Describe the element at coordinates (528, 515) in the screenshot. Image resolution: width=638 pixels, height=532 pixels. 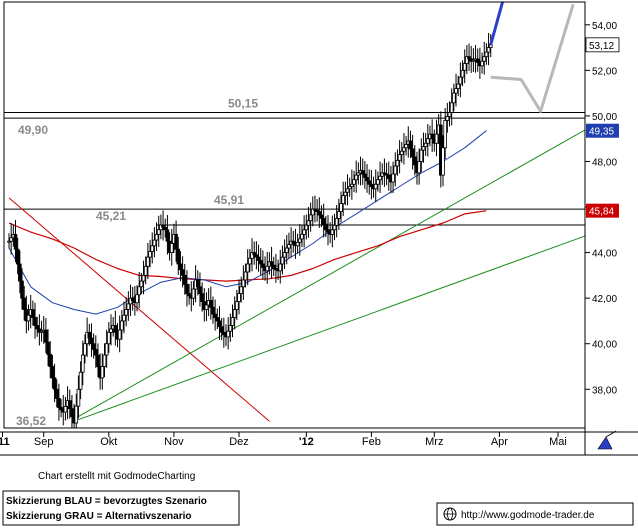
I see `url-text: http://www.godmode-trader.de` at that location.